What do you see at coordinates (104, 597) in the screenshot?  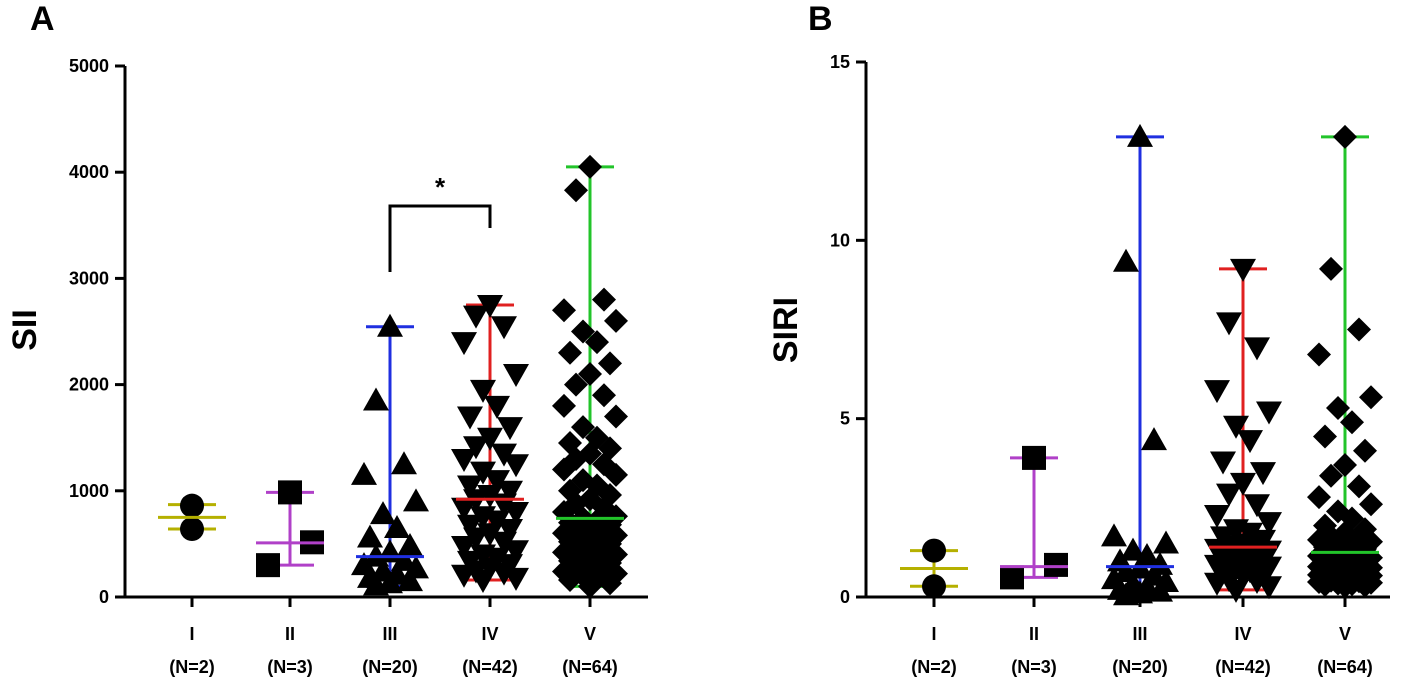 I see `y-tick-label-0: 0` at bounding box center [104, 597].